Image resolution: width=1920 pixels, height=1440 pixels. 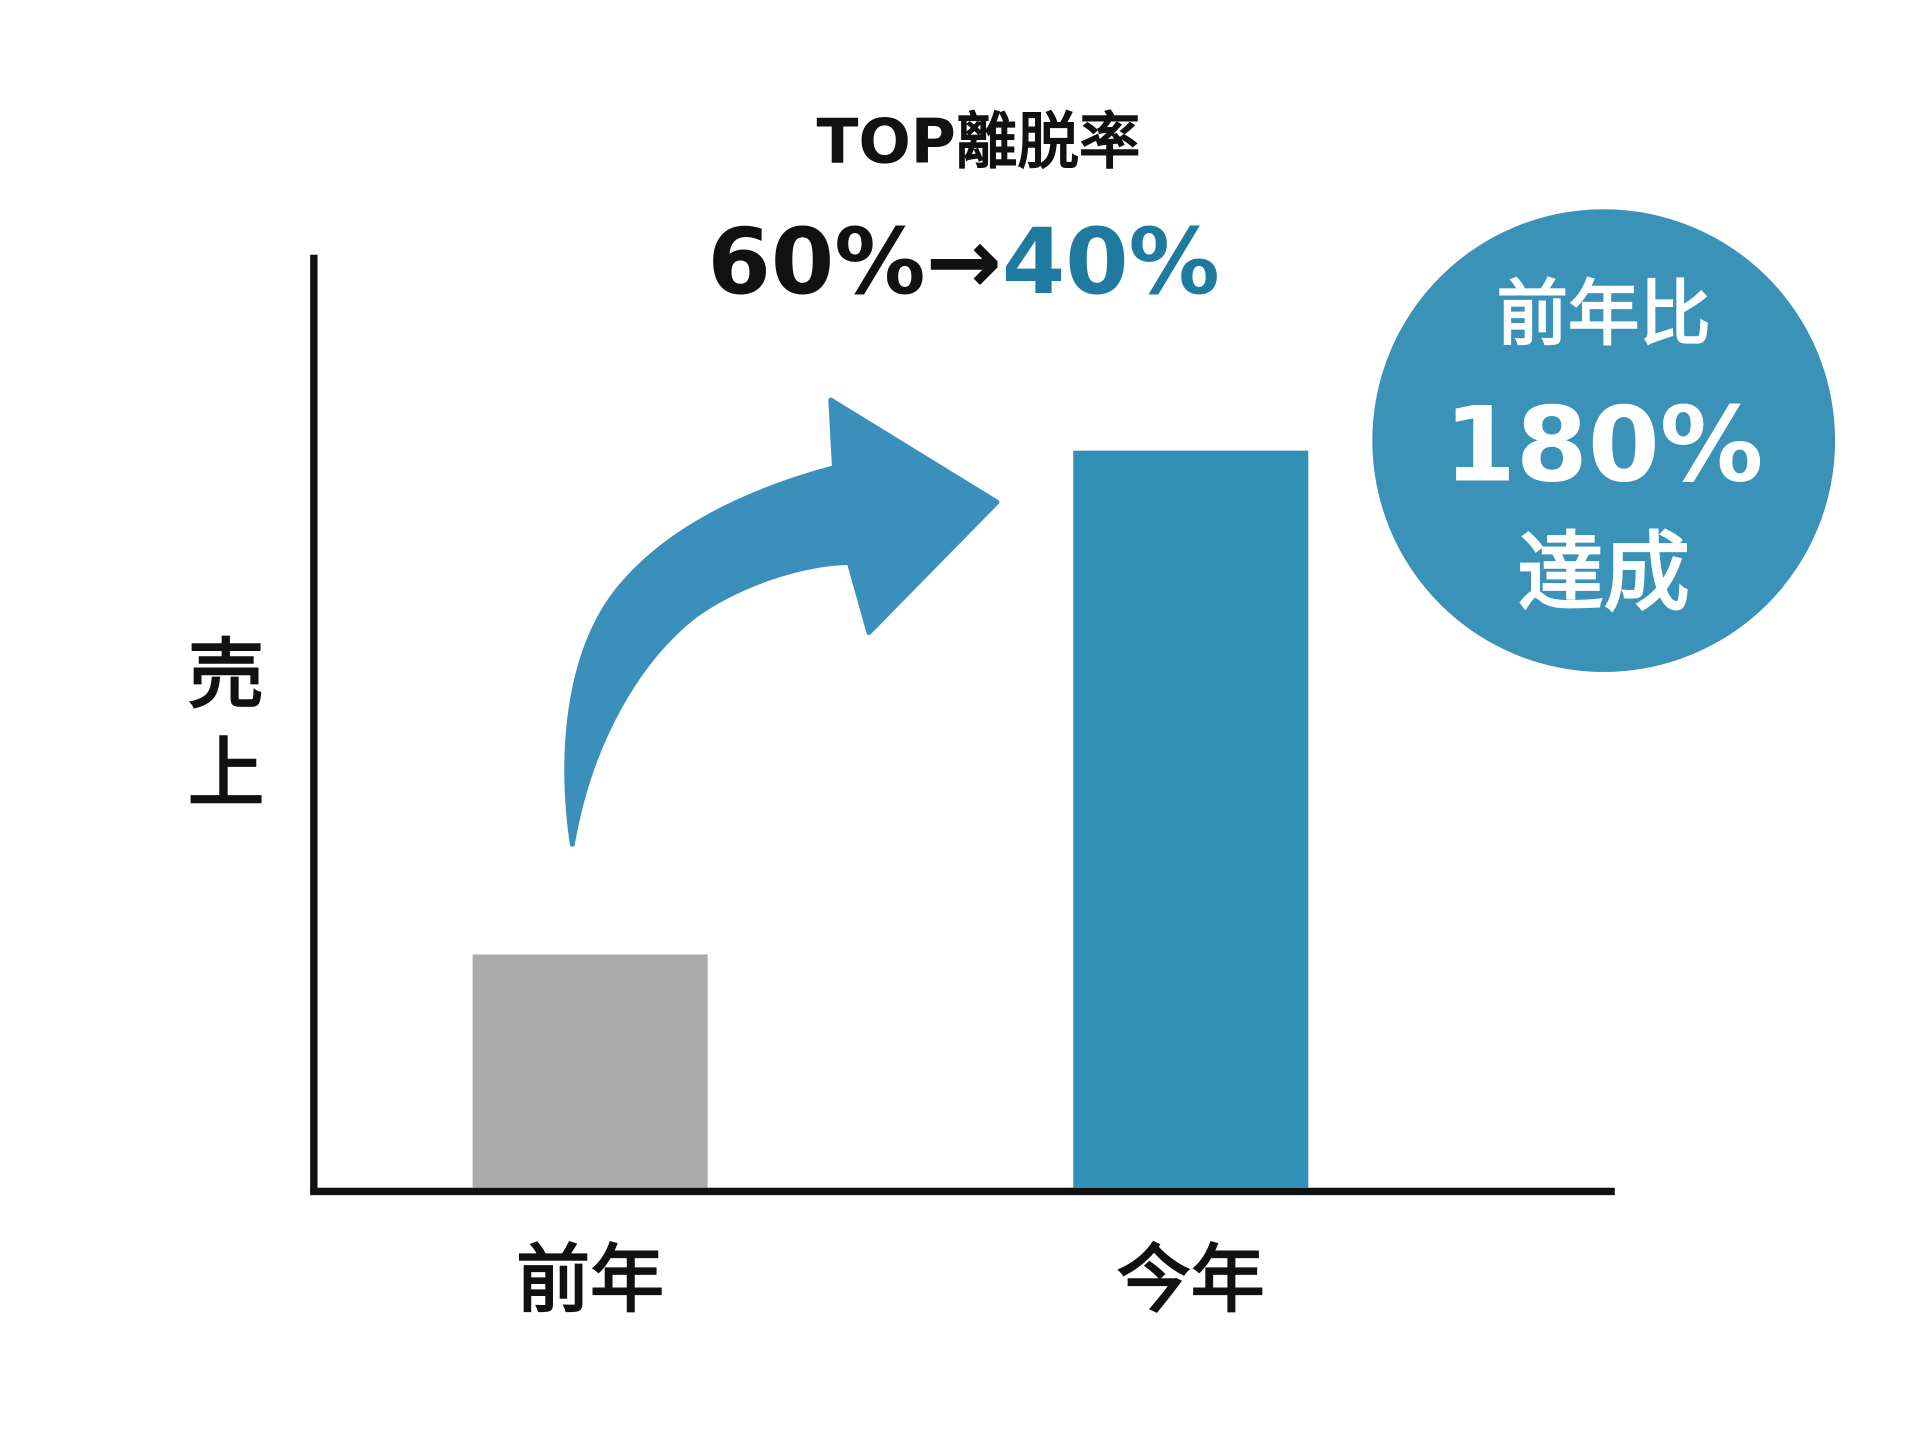 What do you see at coordinates (782, 622) in the screenshot?
I see `growth-arrow` at bounding box center [782, 622].